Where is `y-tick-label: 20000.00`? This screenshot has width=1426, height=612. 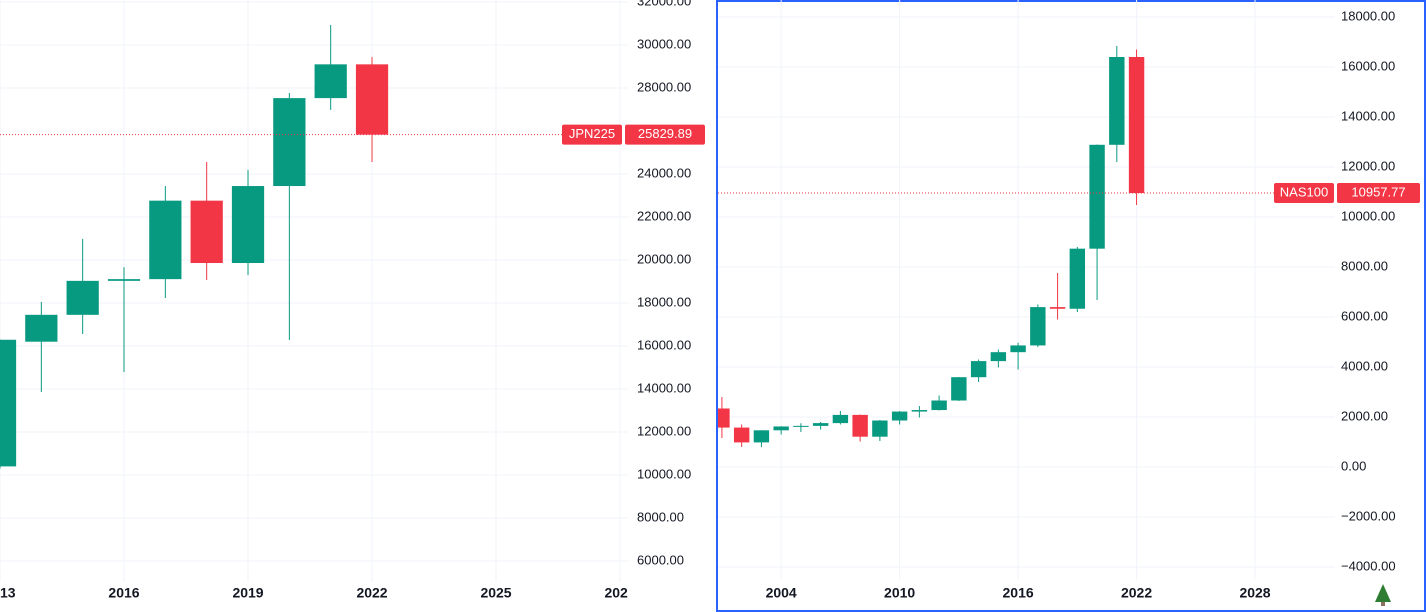
y-tick-label: 20000.00 is located at coordinates (664, 258).